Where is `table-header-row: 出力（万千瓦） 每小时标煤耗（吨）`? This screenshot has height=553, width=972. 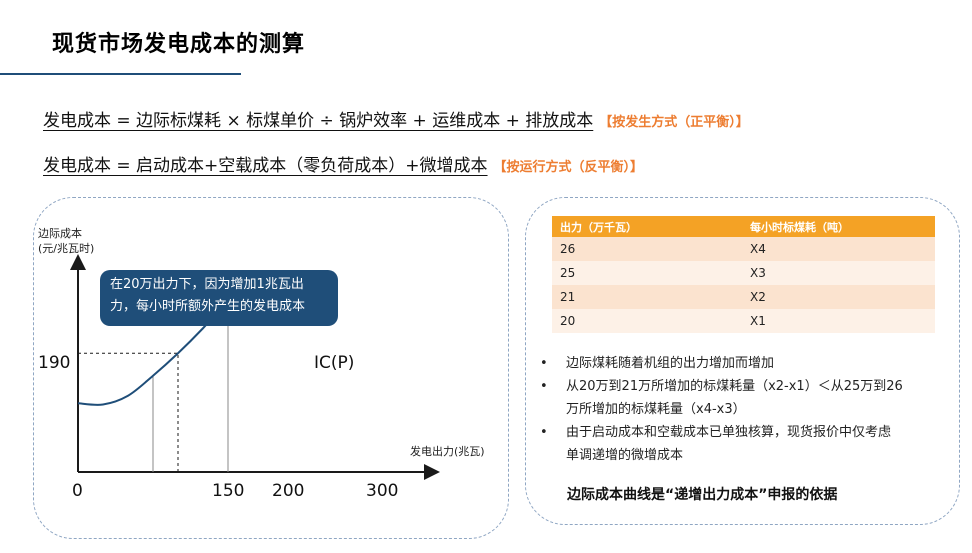
table-header-row: 出力（万千瓦） 每小时标煤耗（吨） is located at coordinates (743, 226).